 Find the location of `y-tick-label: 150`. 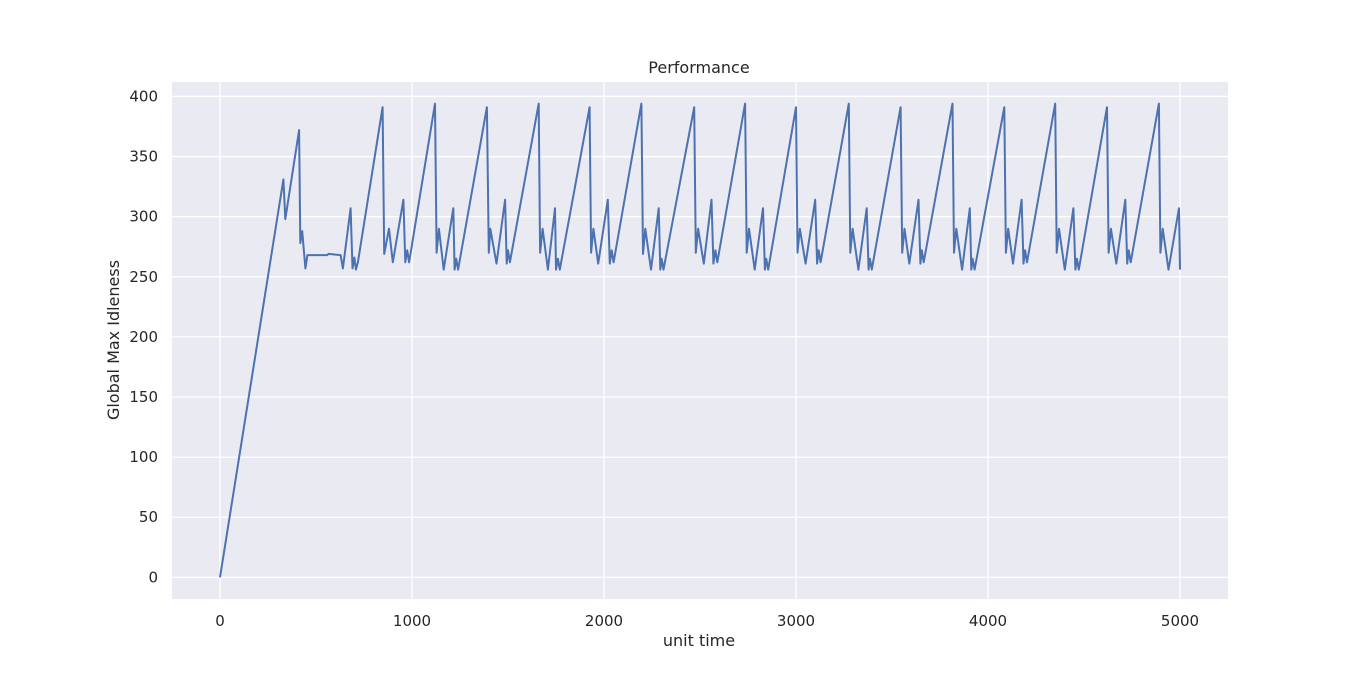

y-tick-label: 150 is located at coordinates (143, 397).